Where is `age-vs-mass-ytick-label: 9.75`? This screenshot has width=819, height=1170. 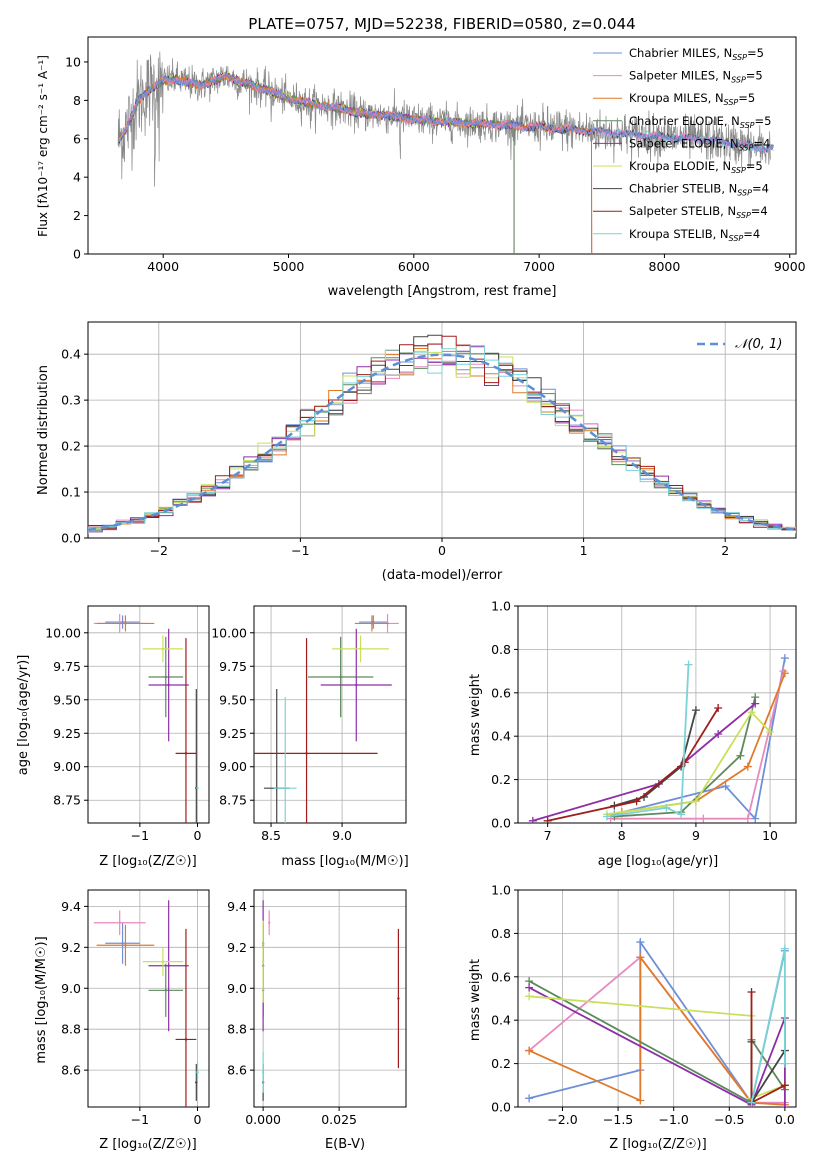
age-vs-mass-ytick-label: 9.75 is located at coordinates (233, 666).